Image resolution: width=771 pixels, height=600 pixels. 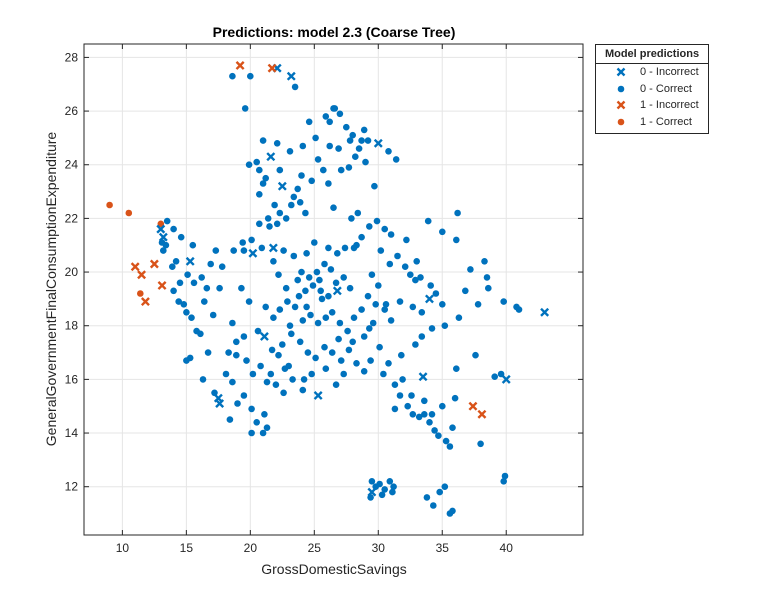 What do you see at coordinates (669, 105) in the screenshot?
I see `legend-label: 1 - Incorrect` at bounding box center [669, 105].